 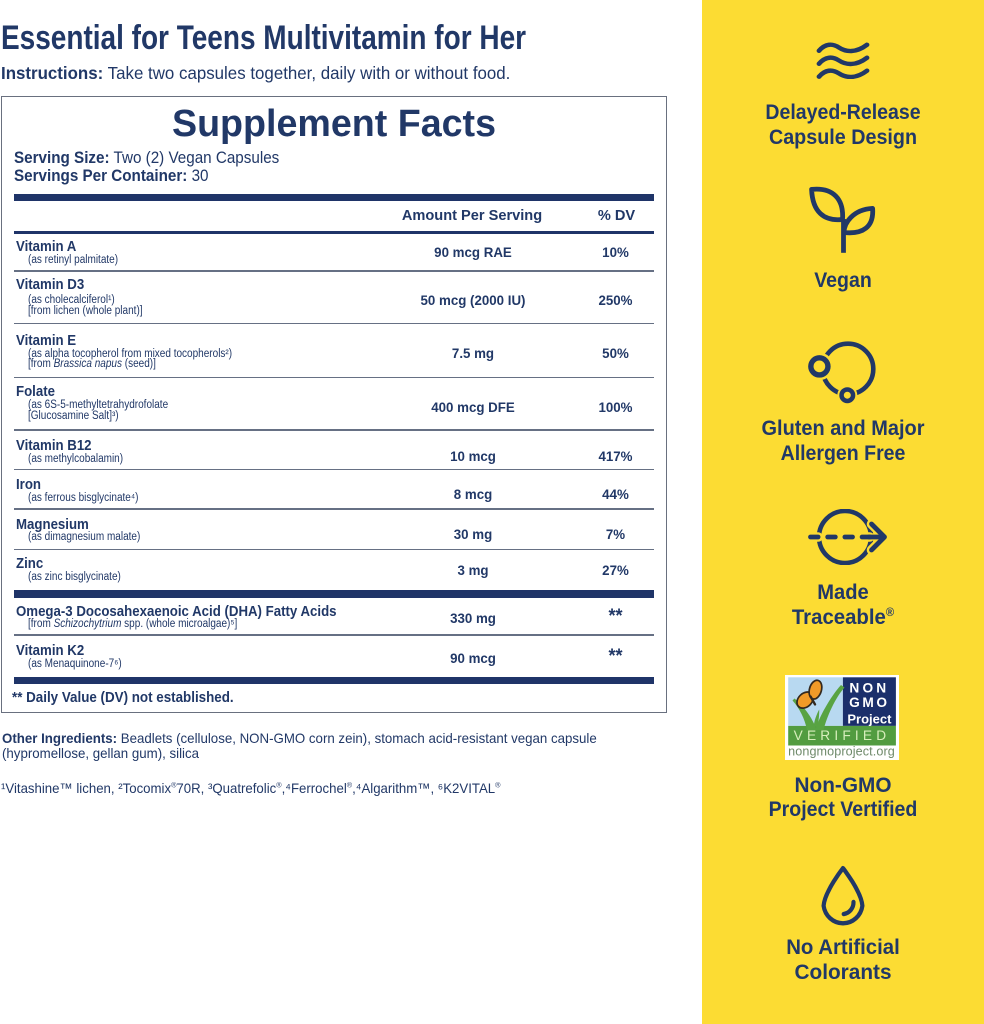 I want to click on svg-text: nongmoproject.org, so click(x=841, y=751).